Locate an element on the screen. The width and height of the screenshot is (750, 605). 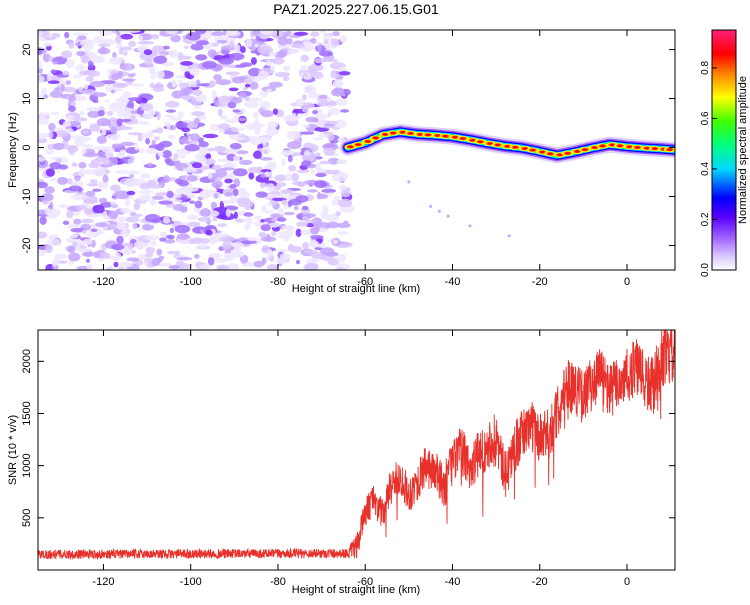
spectrogram-x-tick-label: -80 is located at coordinates (278, 282).